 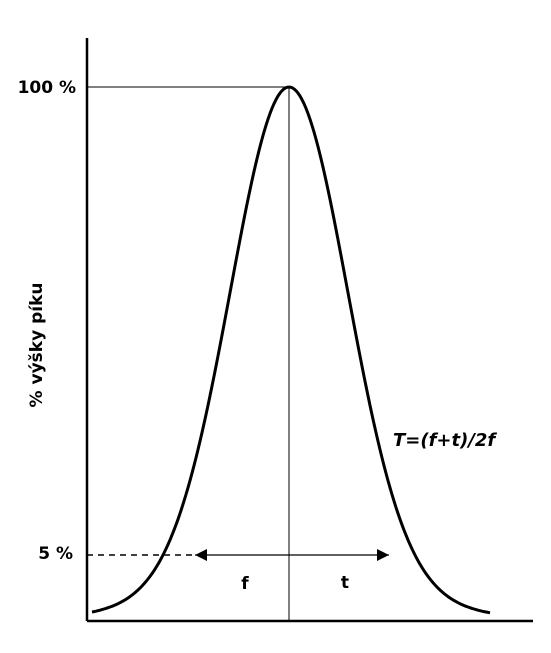 What do you see at coordinates (37, 345) in the screenshot?
I see `y-axis-label: % výšky píku` at bounding box center [37, 345].